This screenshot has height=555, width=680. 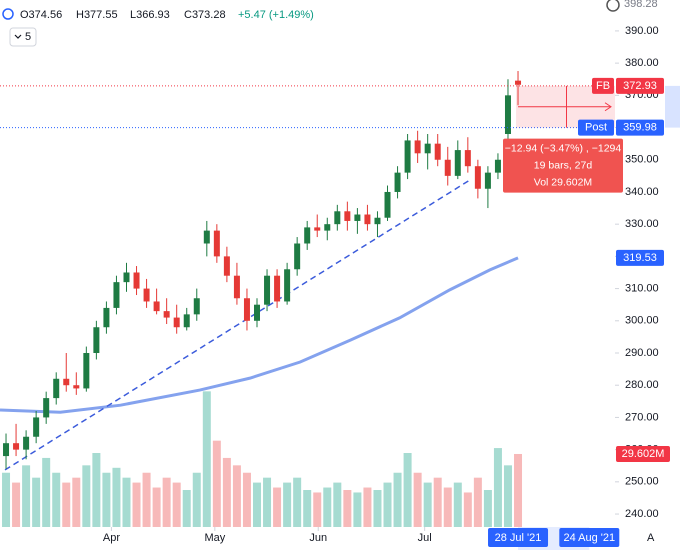 I want to click on time-tag: 24 Aug '21, so click(x=589, y=538).